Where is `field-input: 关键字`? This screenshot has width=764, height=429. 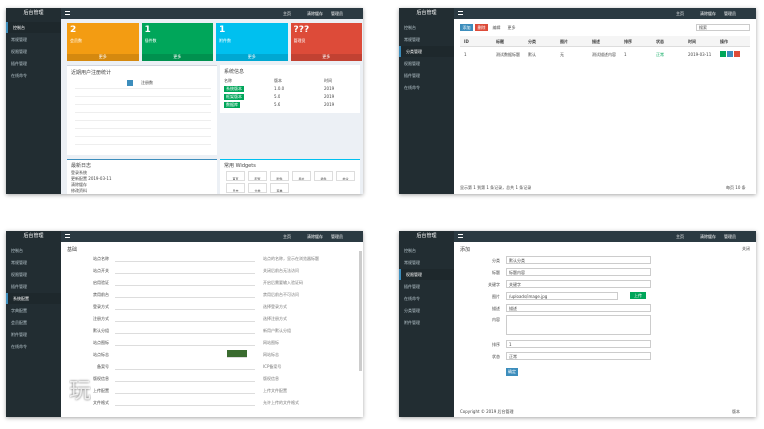
field-input: 关键字 is located at coordinates (578, 284).